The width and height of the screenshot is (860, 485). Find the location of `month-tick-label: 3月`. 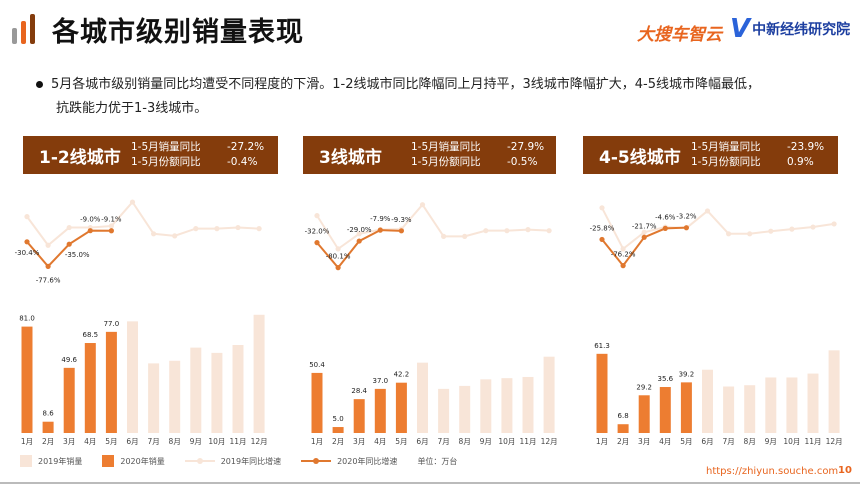

month-tick-label: 3月 is located at coordinates (644, 441).